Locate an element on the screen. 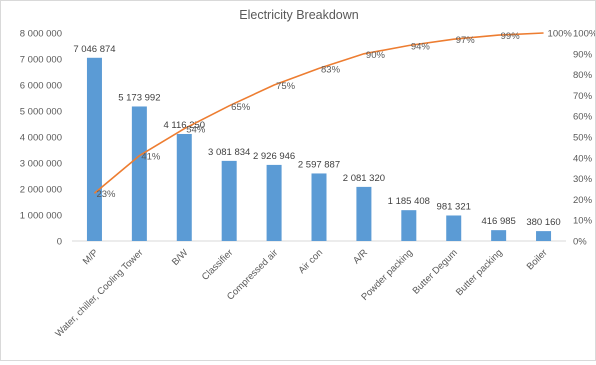 The height and width of the screenshot is (365, 596). x-tick-label: M/P is located at coordinates (91, 257).